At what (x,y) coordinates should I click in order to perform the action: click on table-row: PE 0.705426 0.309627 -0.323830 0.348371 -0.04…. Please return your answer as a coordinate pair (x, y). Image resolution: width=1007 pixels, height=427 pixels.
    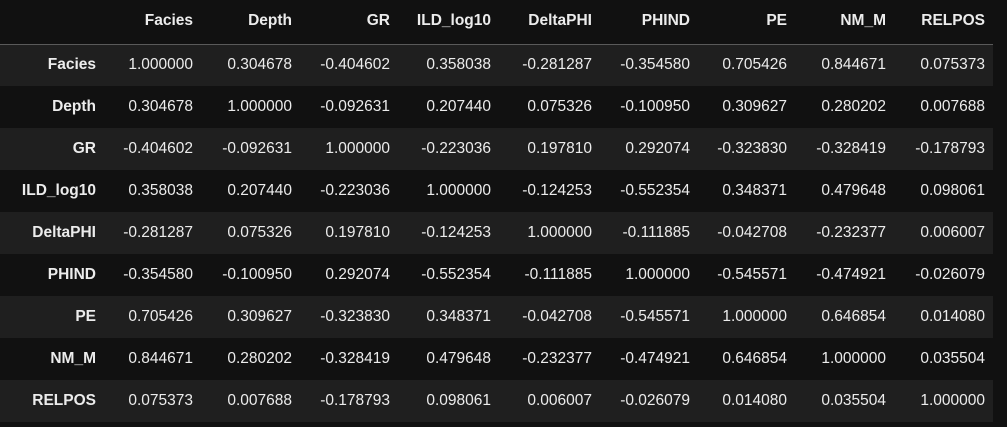
    Looking at the image, I should click on (496, 317).